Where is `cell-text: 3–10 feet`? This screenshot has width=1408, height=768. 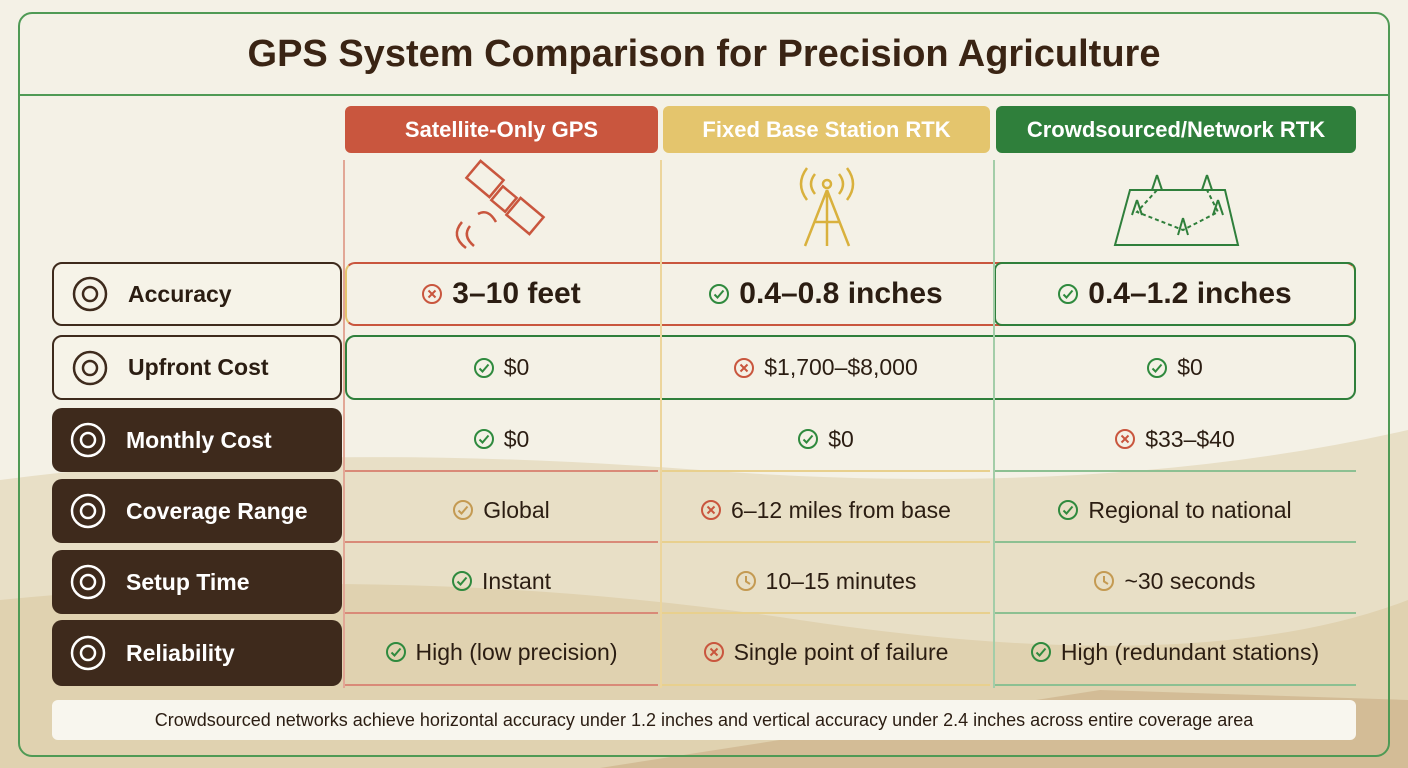 cell-text: 3–10 feet is located at coordinates (516, 293).